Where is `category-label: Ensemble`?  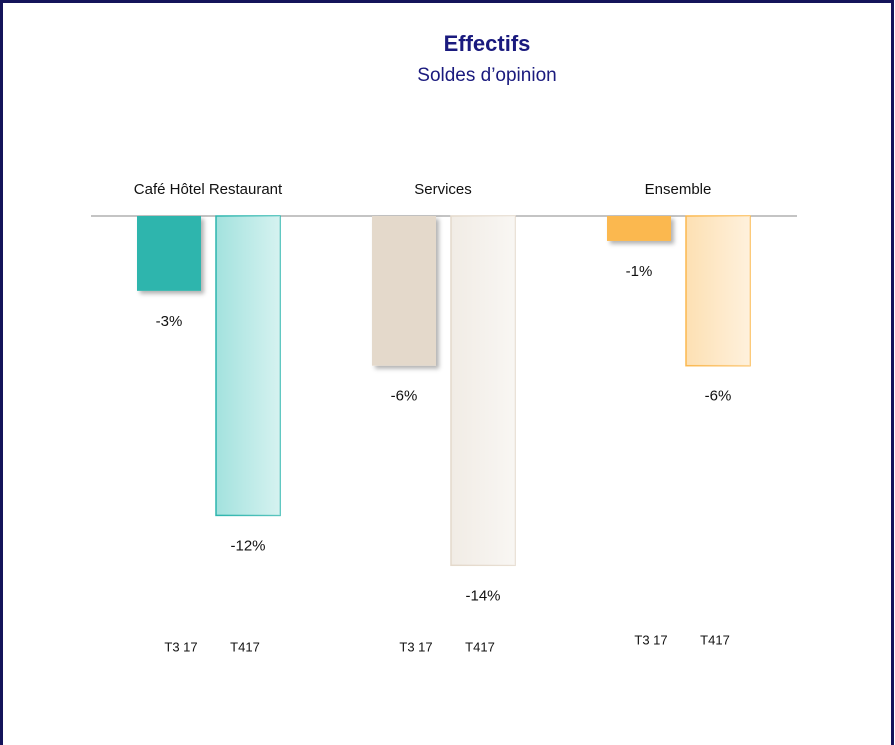
category-label: Ensemble is located at coordinates (678, 189).